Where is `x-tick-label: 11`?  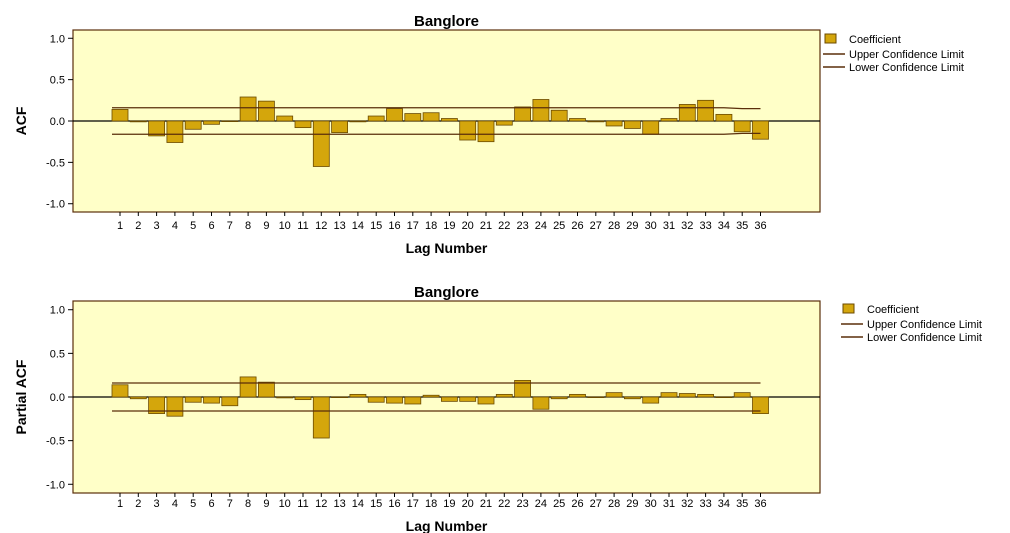
x-tick-label: 11 is located at coordinates (302, 504).